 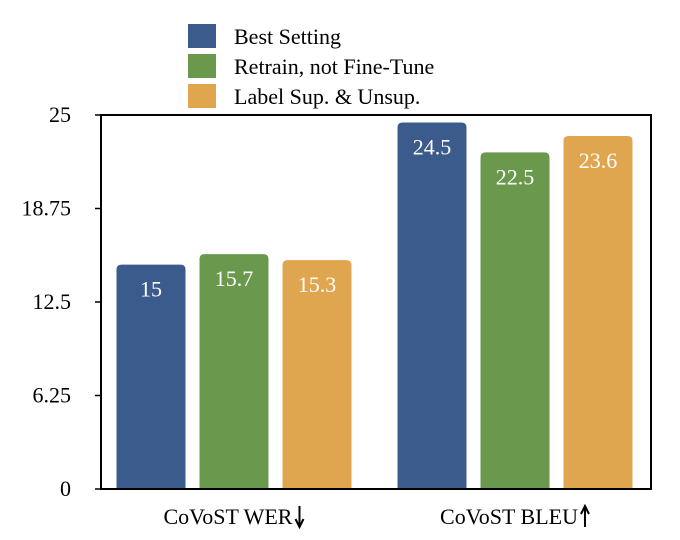 I want to click on legend-label: Label Sup. & Unsup., so click(x=327, y=96).